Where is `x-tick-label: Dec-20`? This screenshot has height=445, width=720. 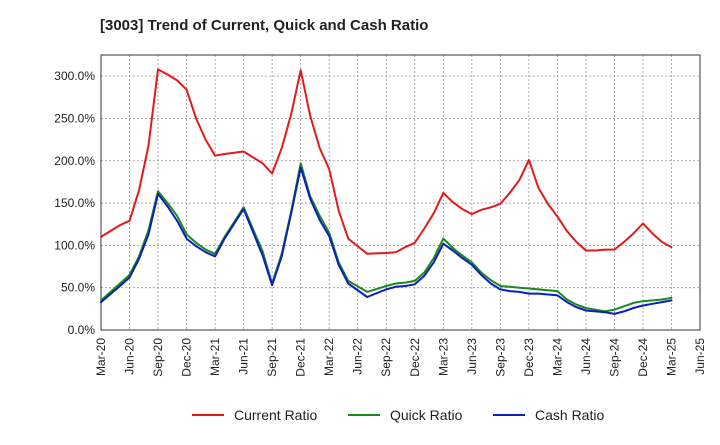
x-tick-label: Dec-20 is located at coordinates (187, 357).